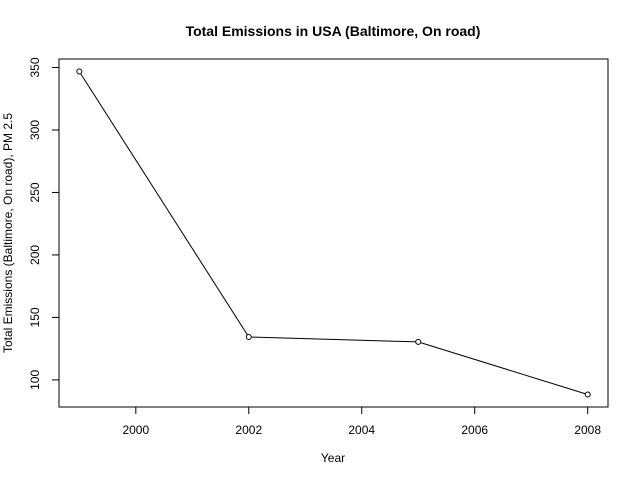 The image size is (640, 480). What do you see at coordinates (135, 430) in the screenshot?
I see `x-tick-label: 2000` at bounding box center [135, 430].